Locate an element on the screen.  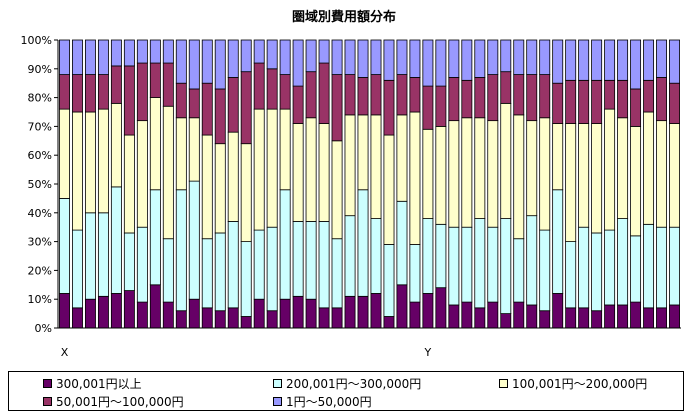
bar-segment-s3-c29 is located at coordinates (441, 106).